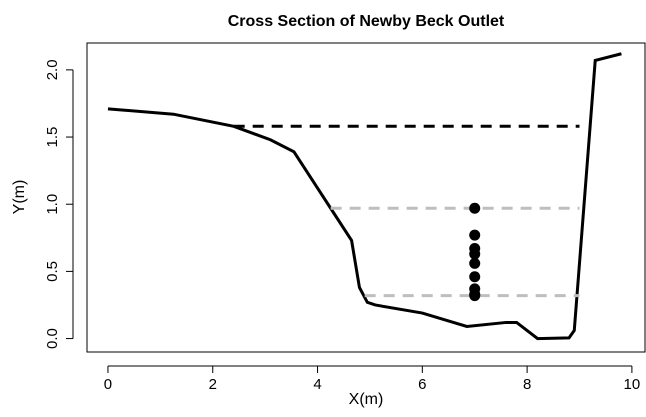 This screenshot has height=417, width=646. What do you see at coordinates (422, 384) in the screenshot?
I see `x-tick-label: 6` at bounding box center [422, 384].